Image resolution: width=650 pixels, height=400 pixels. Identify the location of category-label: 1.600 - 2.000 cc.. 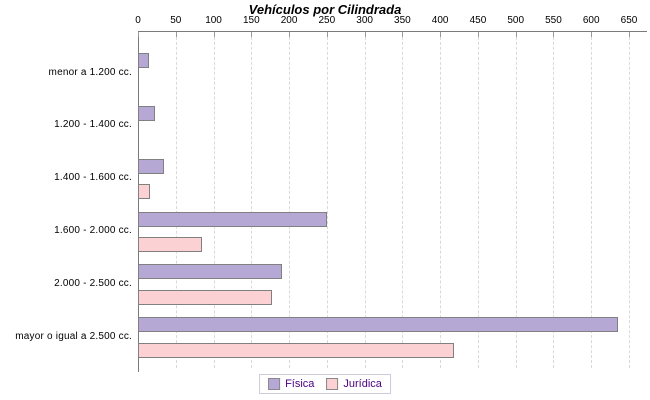
(93, 231).